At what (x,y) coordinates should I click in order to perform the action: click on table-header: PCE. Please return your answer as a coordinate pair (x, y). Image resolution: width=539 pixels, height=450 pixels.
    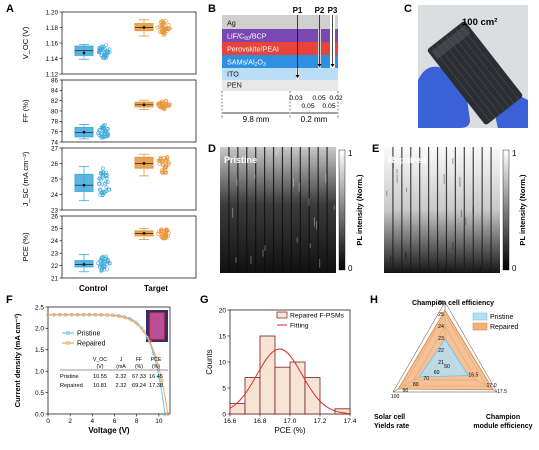
    Looking at the image, I should click on (156, 360).